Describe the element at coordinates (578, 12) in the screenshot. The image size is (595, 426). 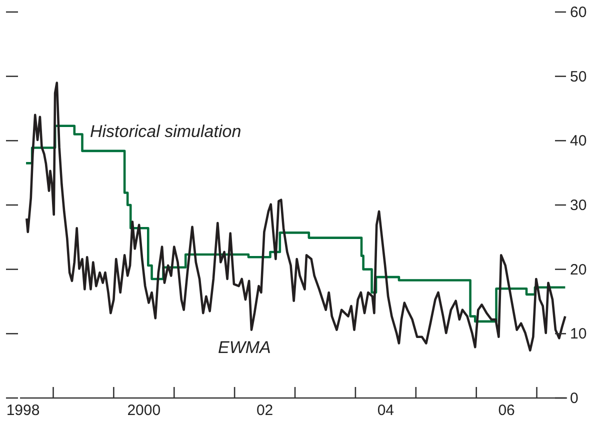
I see `y-tick-label: 60` at that location.